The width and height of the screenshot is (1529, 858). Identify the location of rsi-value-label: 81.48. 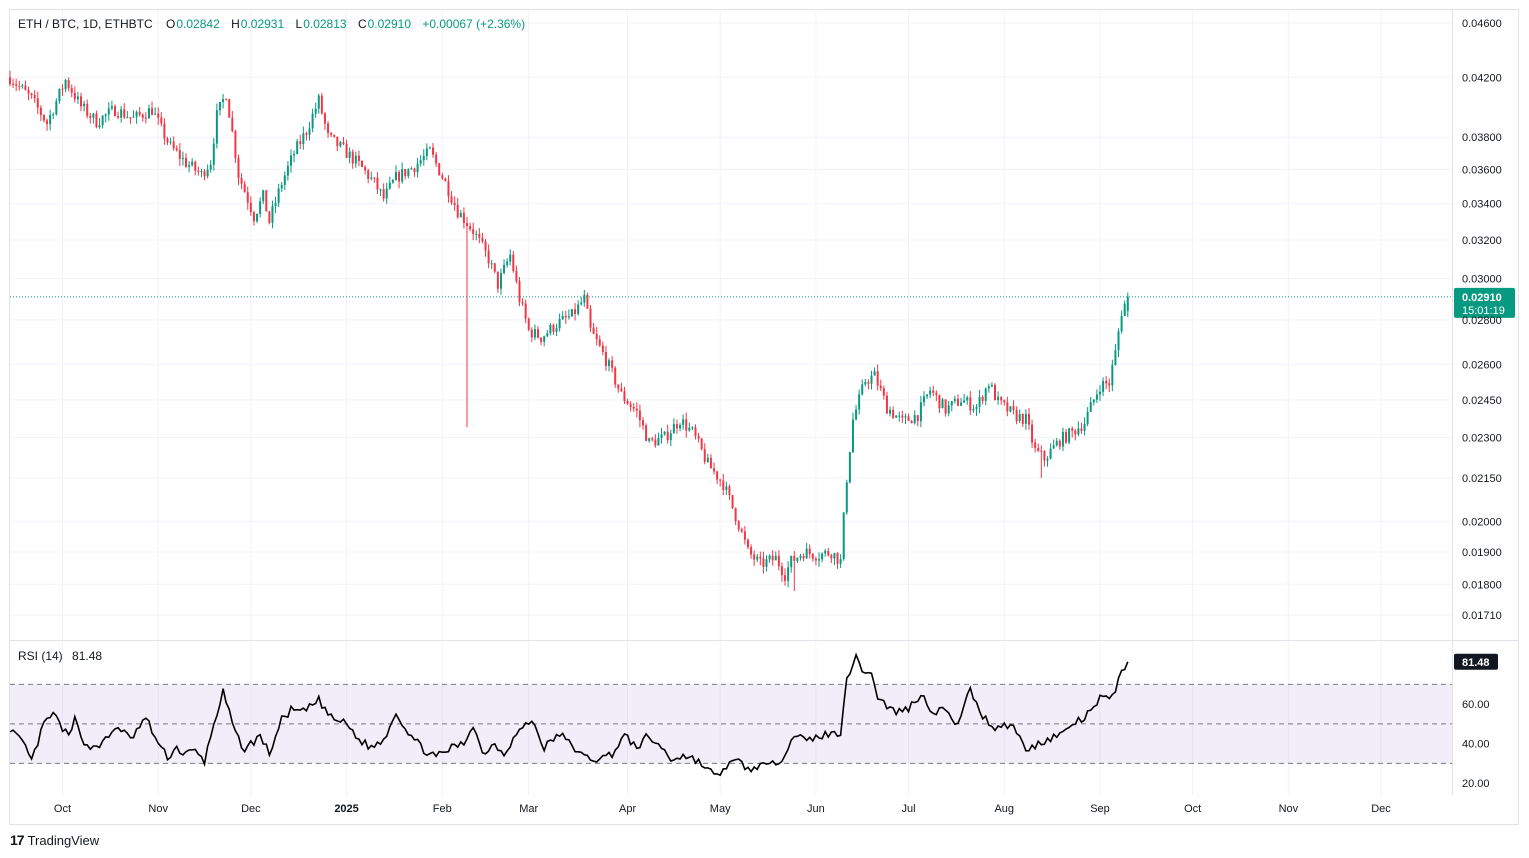
(1476, 663).